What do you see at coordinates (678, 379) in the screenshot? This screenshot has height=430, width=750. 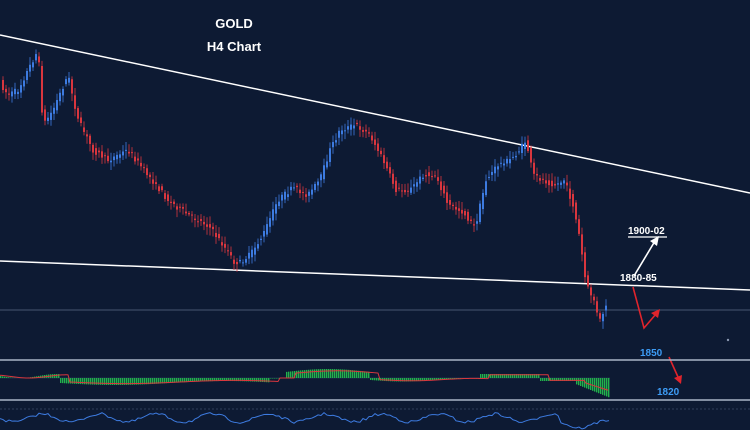 I see `red-arrowhead-down` at bounding box center [678, 379].